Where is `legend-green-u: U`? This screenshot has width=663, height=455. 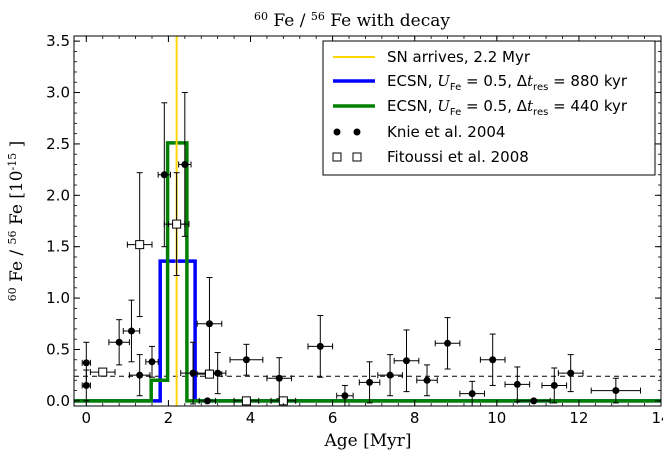
legend-green-u: U is located at coordinates (444, 106).